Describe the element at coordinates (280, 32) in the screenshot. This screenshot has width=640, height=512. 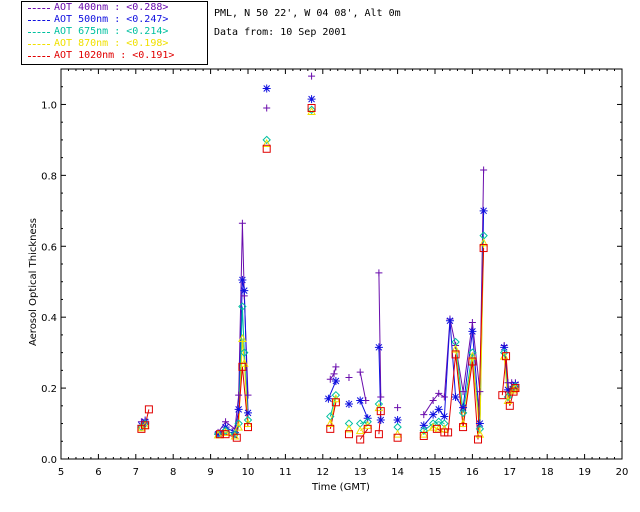
I see `date-text: Data from: 10 Sep 2001` at that location.